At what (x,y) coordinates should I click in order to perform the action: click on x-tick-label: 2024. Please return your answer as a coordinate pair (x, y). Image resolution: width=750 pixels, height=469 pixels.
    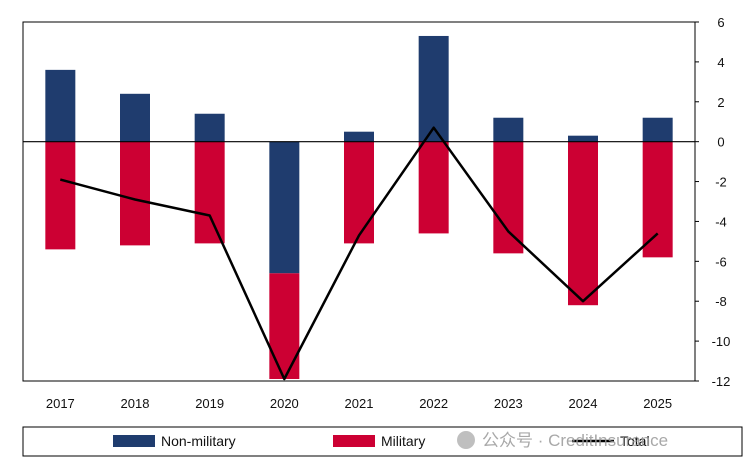
    Looking at the image, I should click on (583, 403).